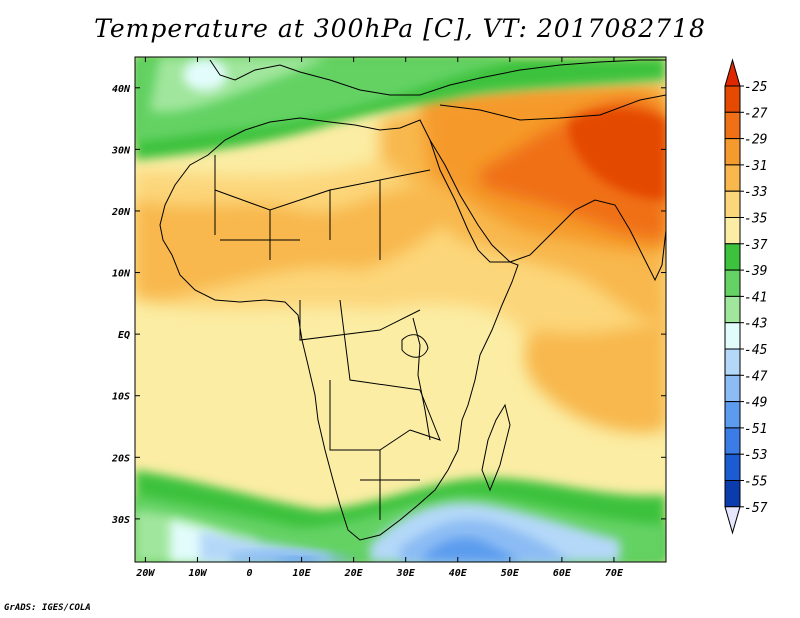 Image resolution: width=800 pixels, height=618 pixels. What do you see at coordinates (121, 397) in the screenshot?
I see `y-tick-label: 10S` at bounding box center [121, 397].